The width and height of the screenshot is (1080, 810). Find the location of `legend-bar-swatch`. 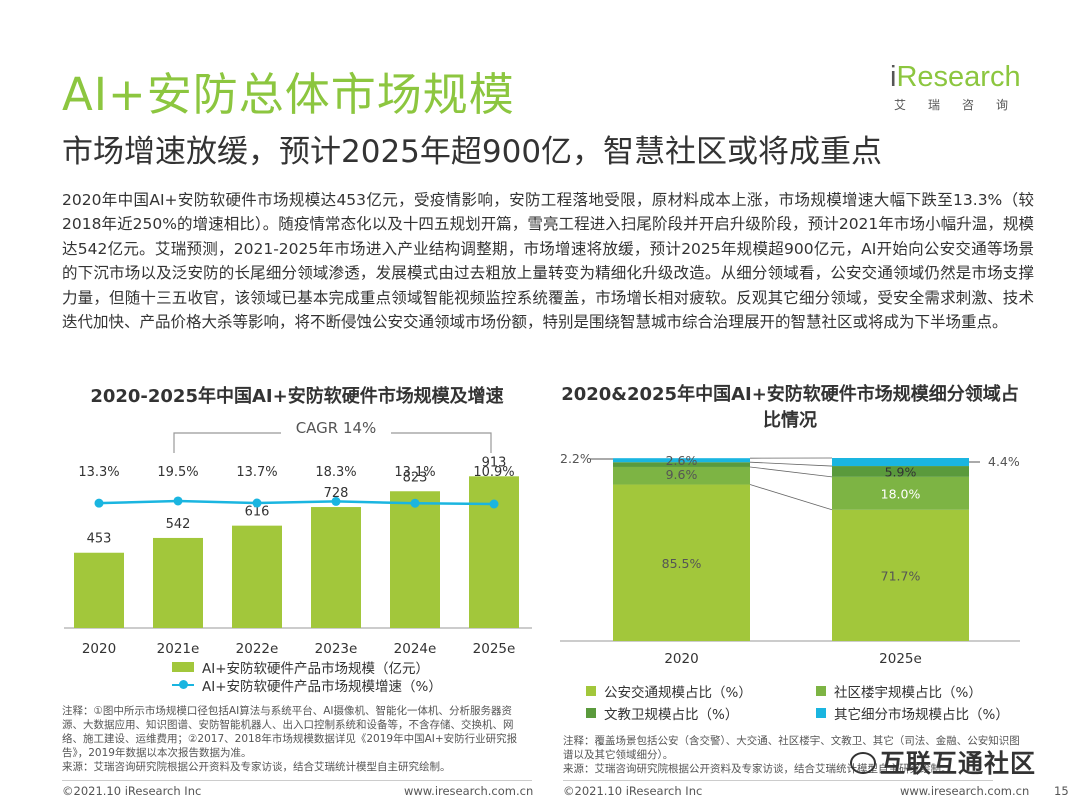

legend-bar-swatch is located at coordinates (183, 667).